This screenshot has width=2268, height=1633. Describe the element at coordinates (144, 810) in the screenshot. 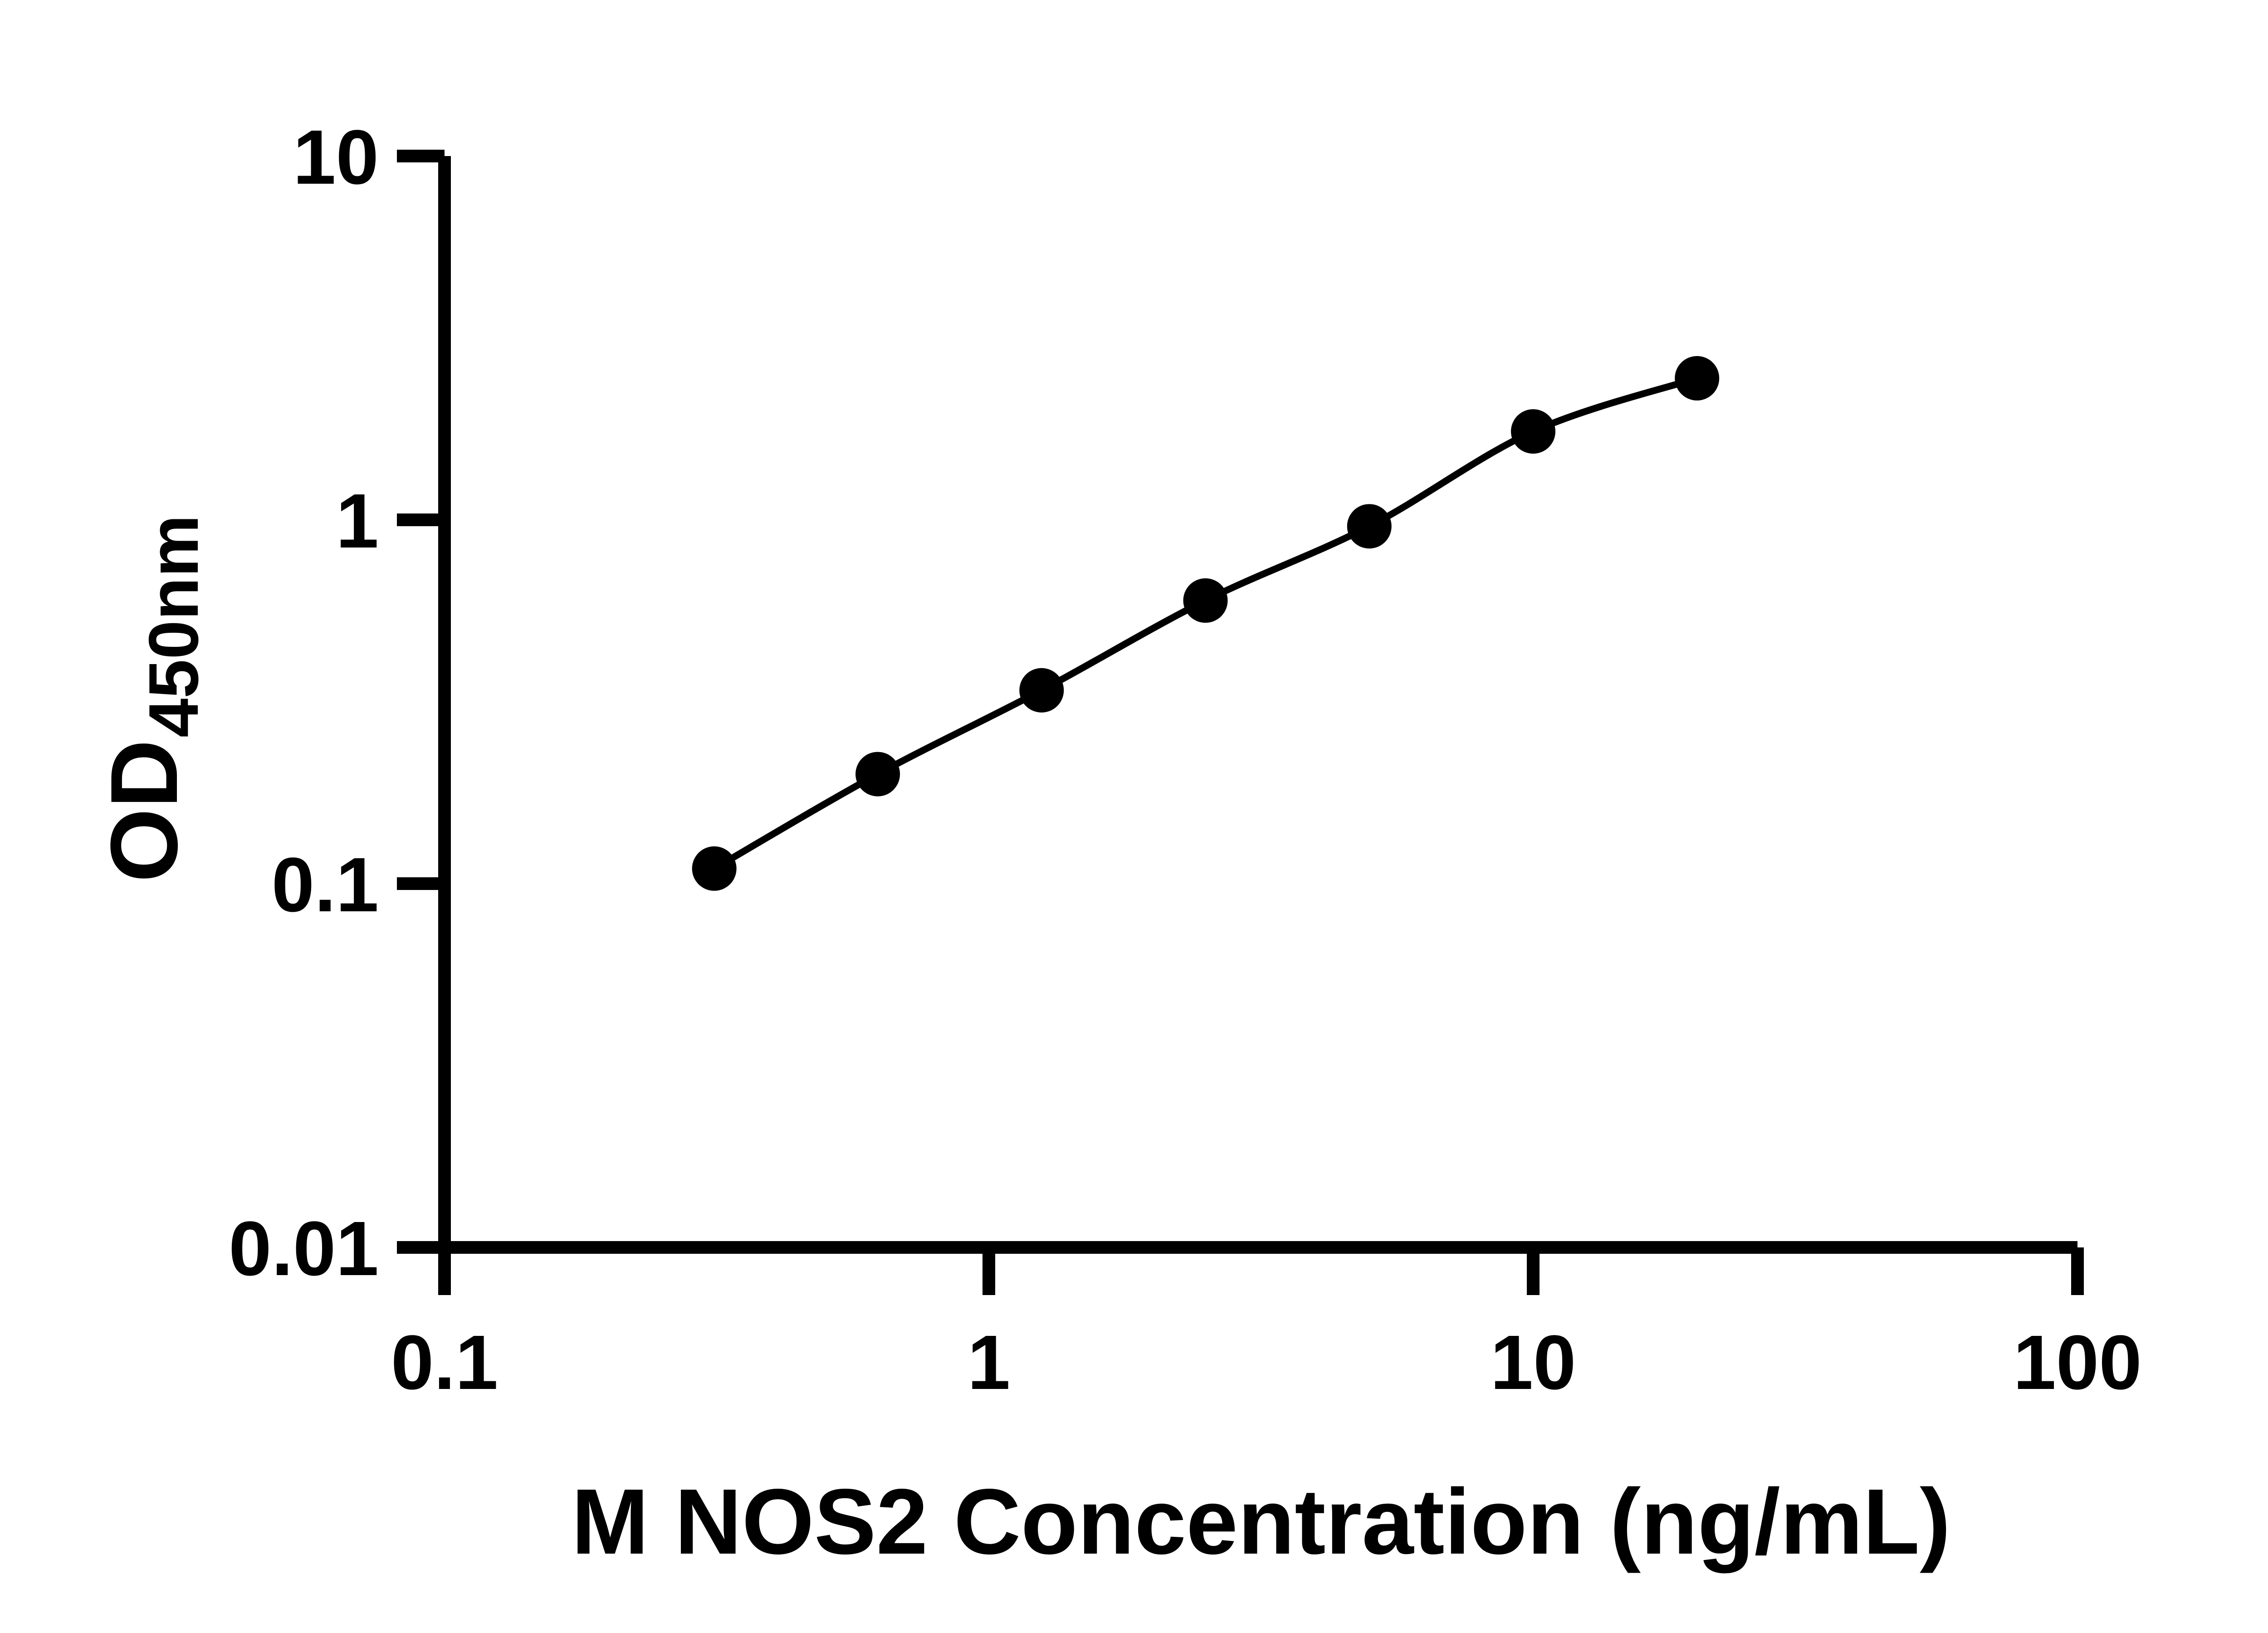

I see `y-axis-title-main: OD` at that location.